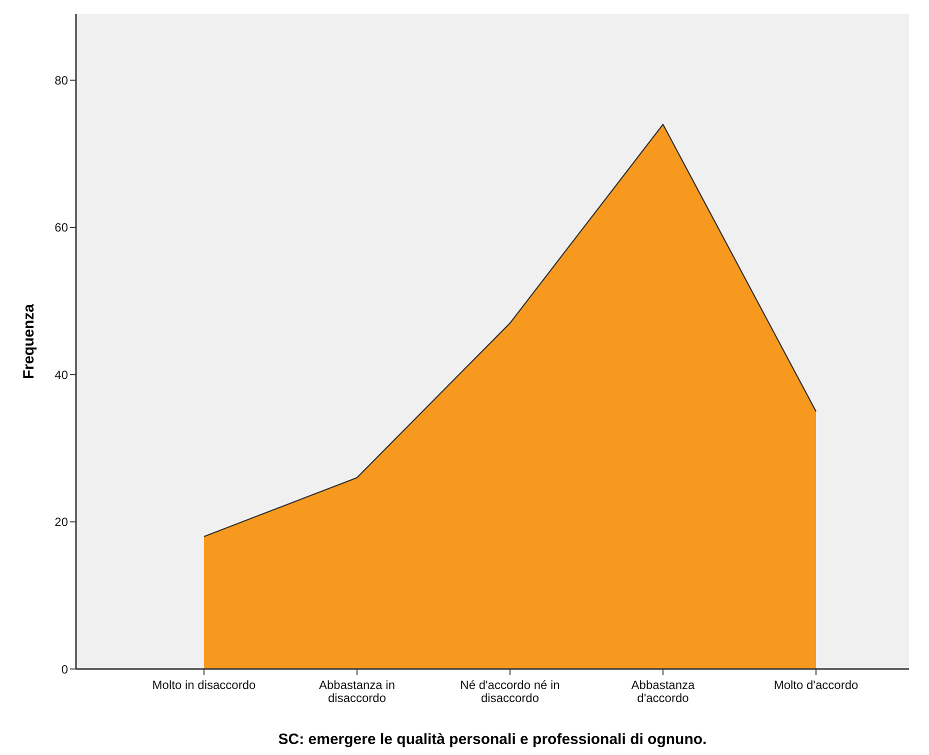 Image resolution: width=929 pixels, height=755 pixels. Describe the element at coordinates (492, 739) in the screenshot. I see `x-axis-title: SC: emergere le qualità personali e professionali di ognuno.` at that location.